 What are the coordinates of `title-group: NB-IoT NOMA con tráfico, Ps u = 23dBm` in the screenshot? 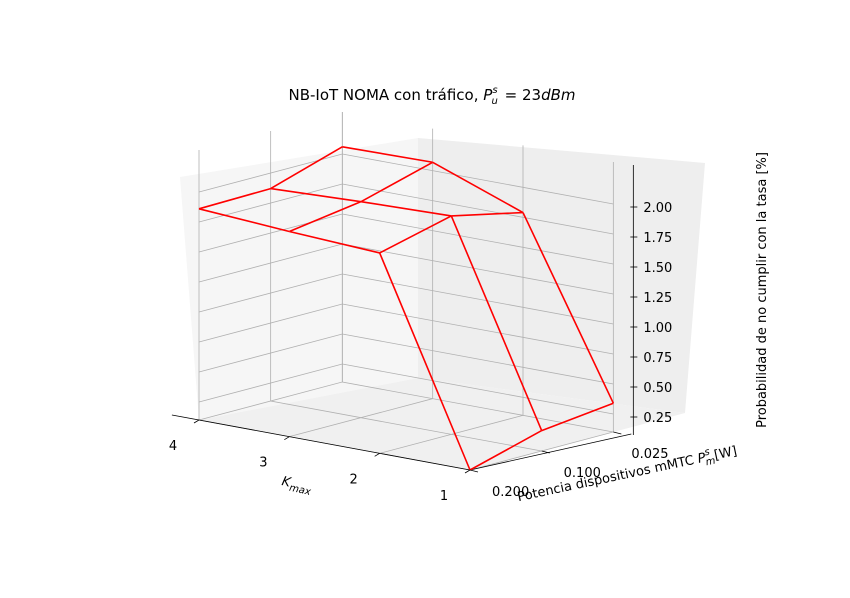 It's located at (431, 96).